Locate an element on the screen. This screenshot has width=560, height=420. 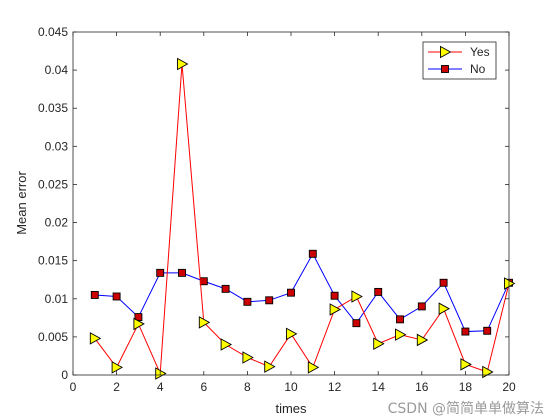
y-tick-label: 0.03 is located at coordinates (57, 146).